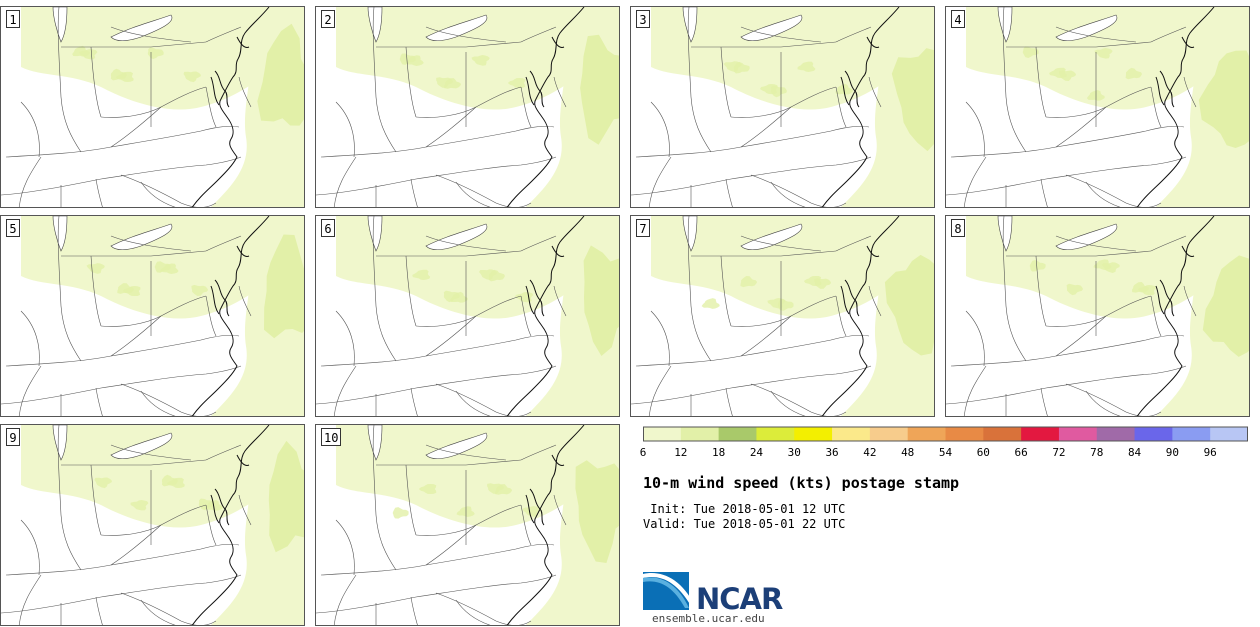 This screenshot has width=1260, height=627. Describe the element at coordinates (331, 437) in the screenshot. I see `member-number: 10` at that location.